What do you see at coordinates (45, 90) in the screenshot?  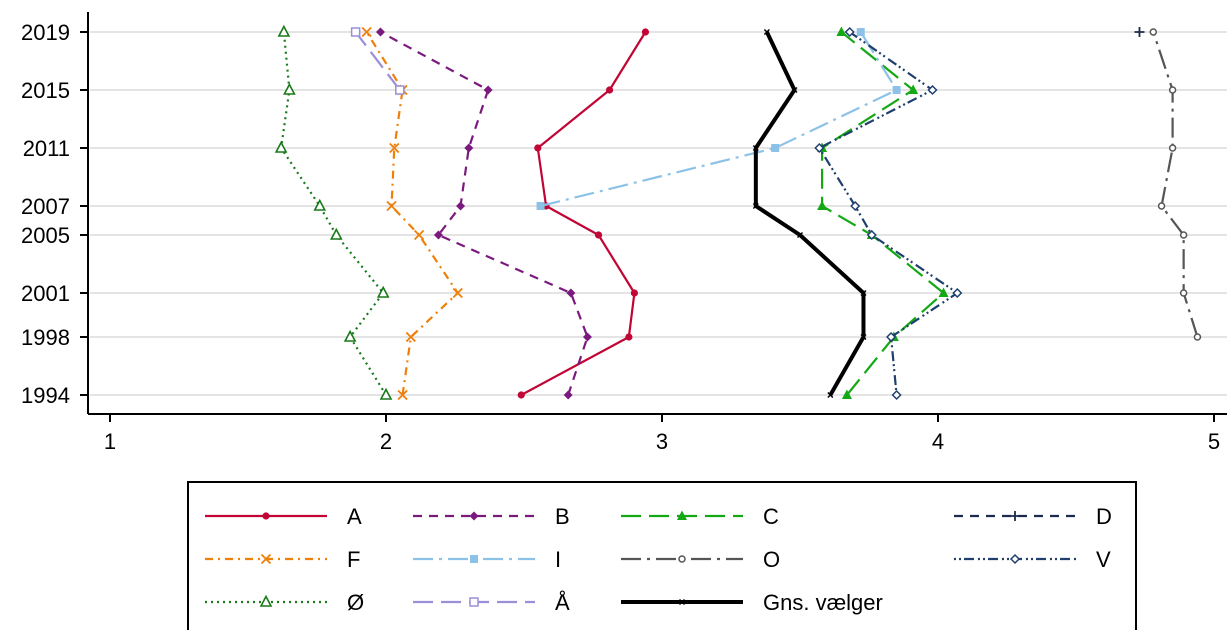 I see `y-tick-label: 2015` at bounding box center [45, 90].